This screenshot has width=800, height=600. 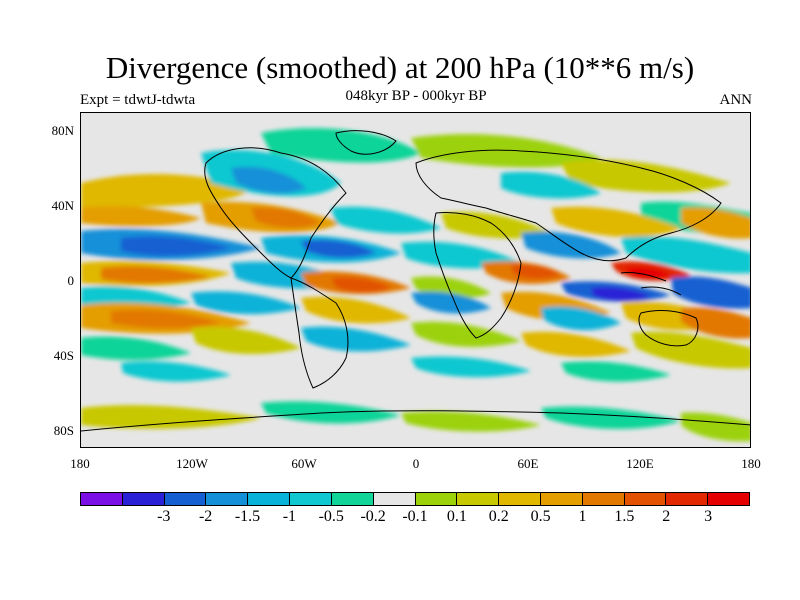 I want to click on colorbar-label: -0.2, so click(x=373, y=516).